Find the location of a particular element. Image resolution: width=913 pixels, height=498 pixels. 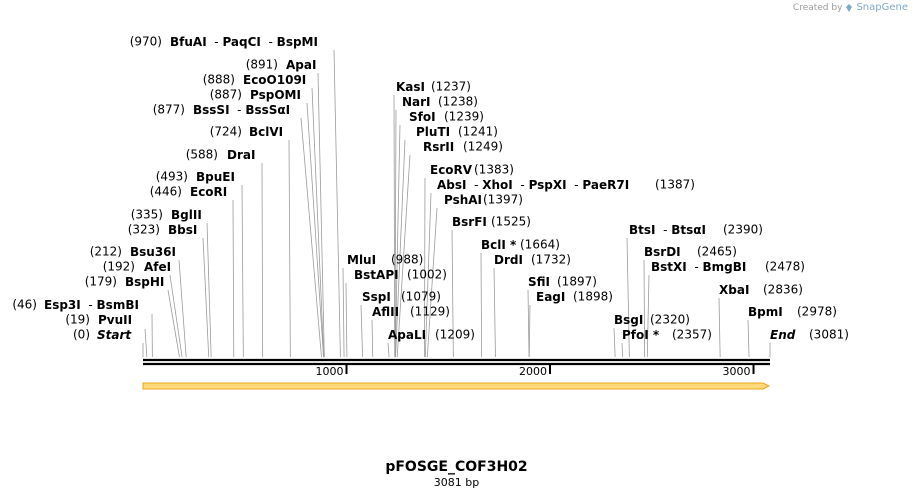

enzyme-name: BsrDI is located at coordinates (662, 252).